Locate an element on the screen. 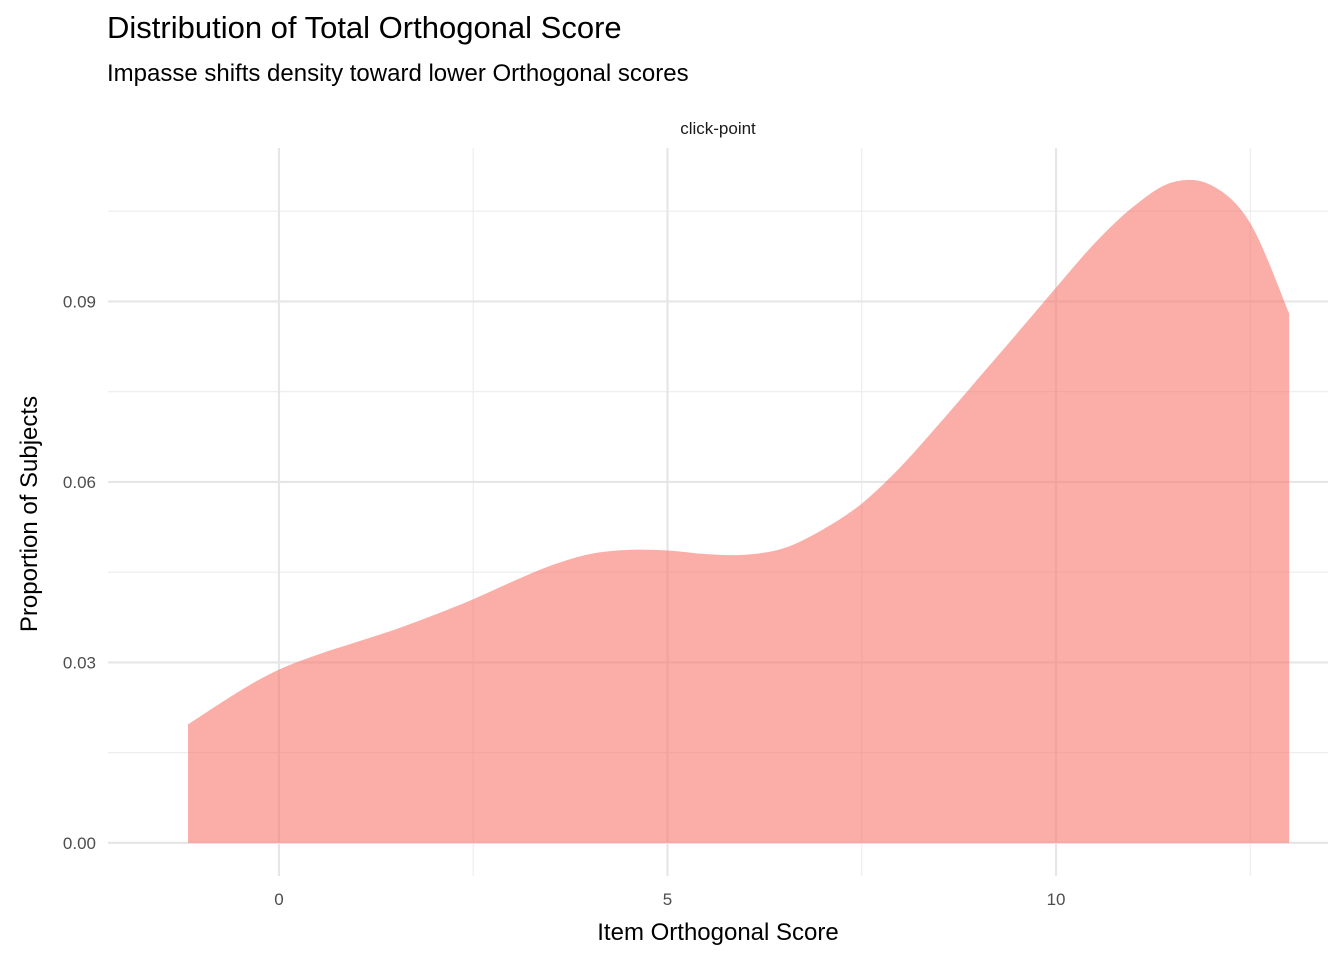 This screenshot has width=1344, height=960. x-tick-label: 10 is located at coordinates (1056, 899).